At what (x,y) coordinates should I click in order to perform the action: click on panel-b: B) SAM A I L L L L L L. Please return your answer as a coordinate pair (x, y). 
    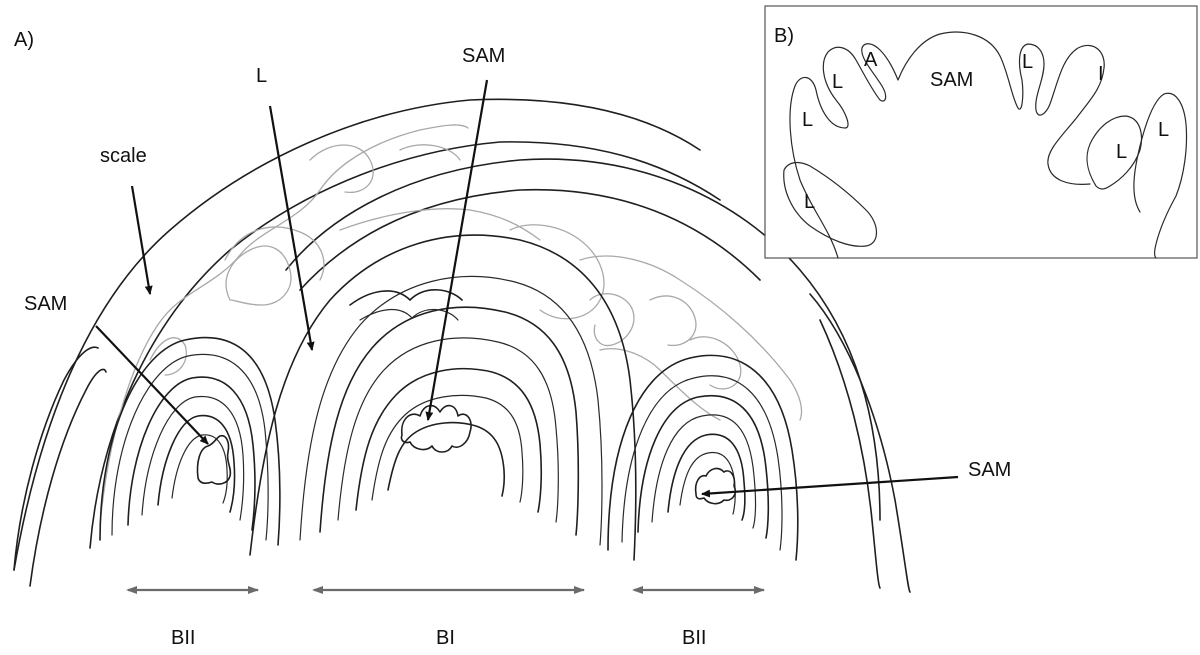
    Looking at the image, I should click on (981, 132).